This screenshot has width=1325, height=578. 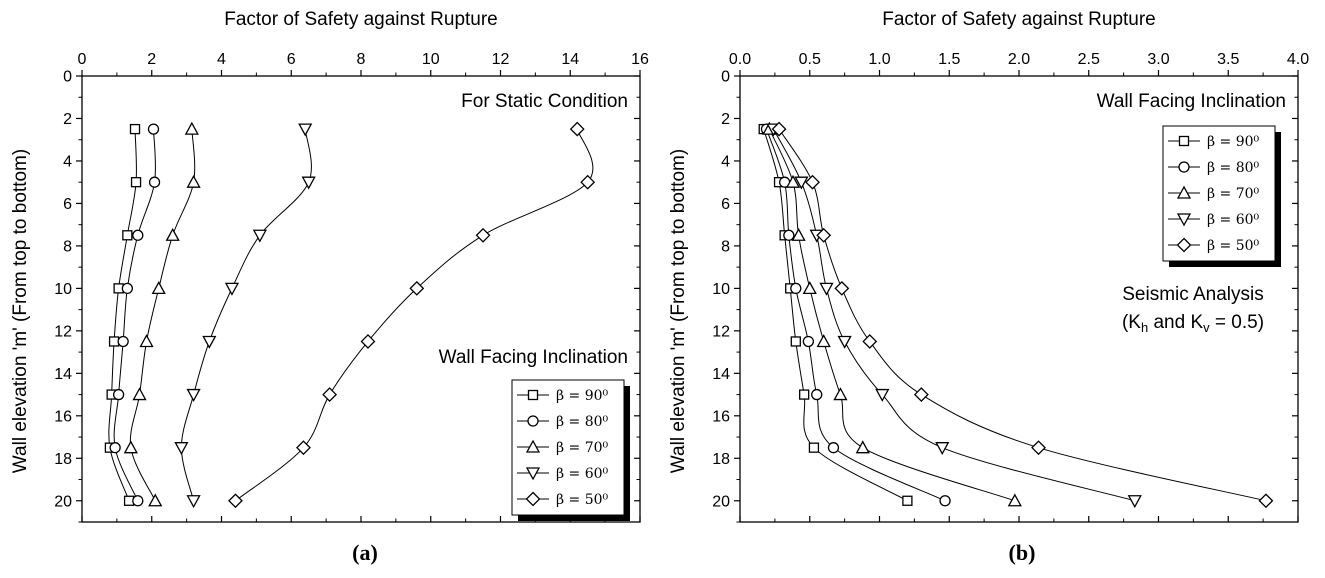 What do you see at coordinates (725, 204) in the screenshot?
I see `y-tick-label: 6` at bounding box center [725, 204].